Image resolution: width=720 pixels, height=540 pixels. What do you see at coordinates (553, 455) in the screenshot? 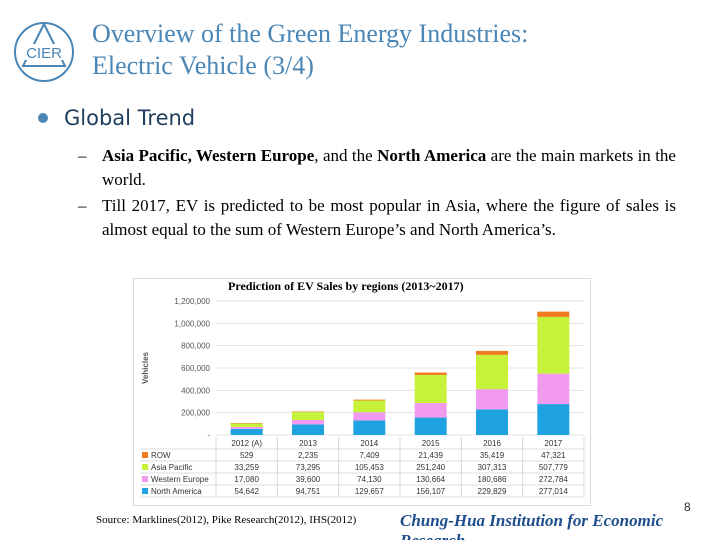
I see `data-label: 47,321` at bounding box center [553, 455].